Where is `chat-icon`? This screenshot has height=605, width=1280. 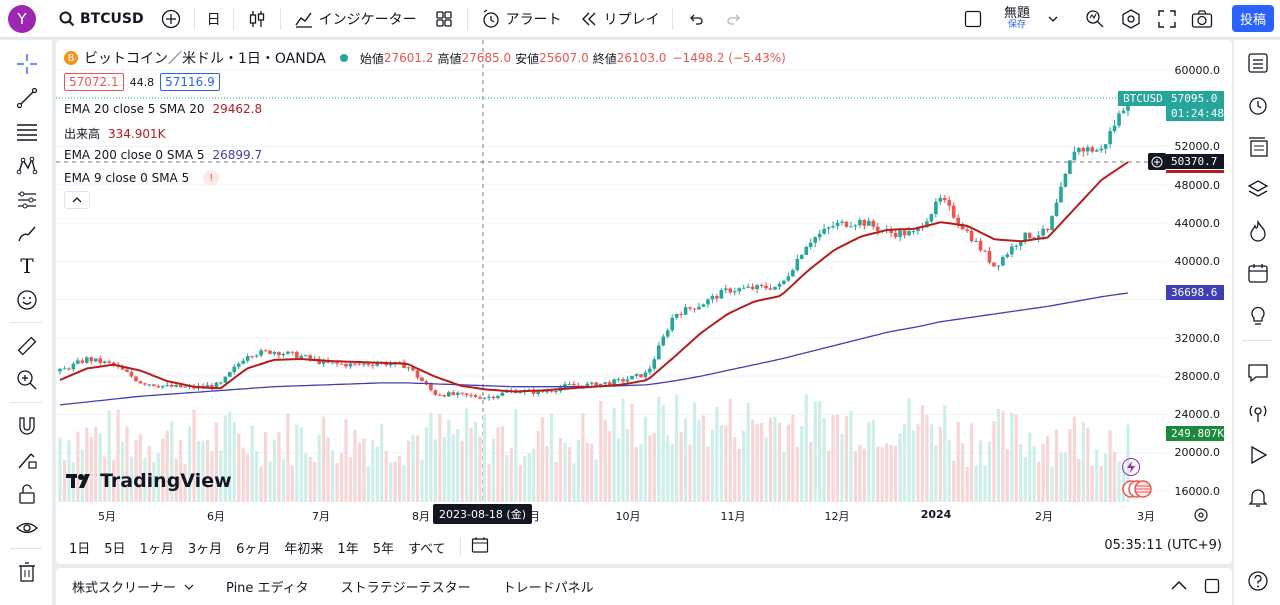
chat-icon is located at coordinates (1258, 373).